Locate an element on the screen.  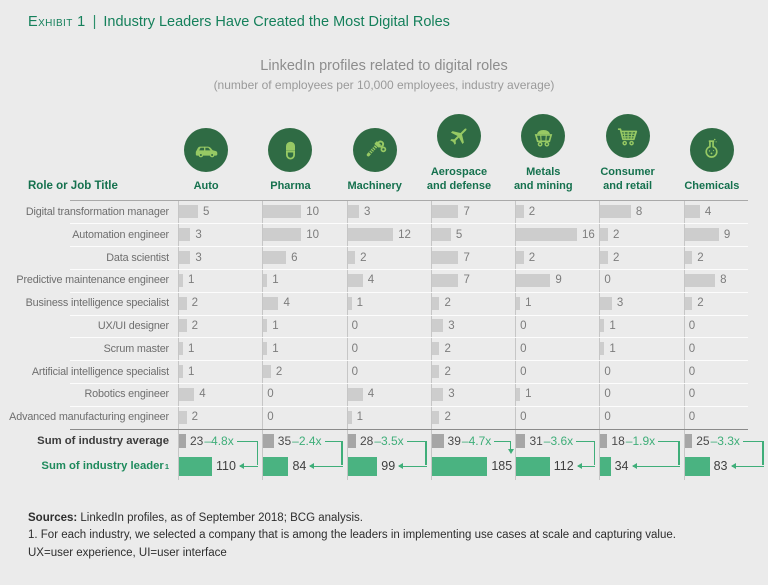
table-row-predictive-maintenance-engineer: Predictive maintenance engineer 1 1 4 7 9 0 8 is located at coordinates (392, 280).